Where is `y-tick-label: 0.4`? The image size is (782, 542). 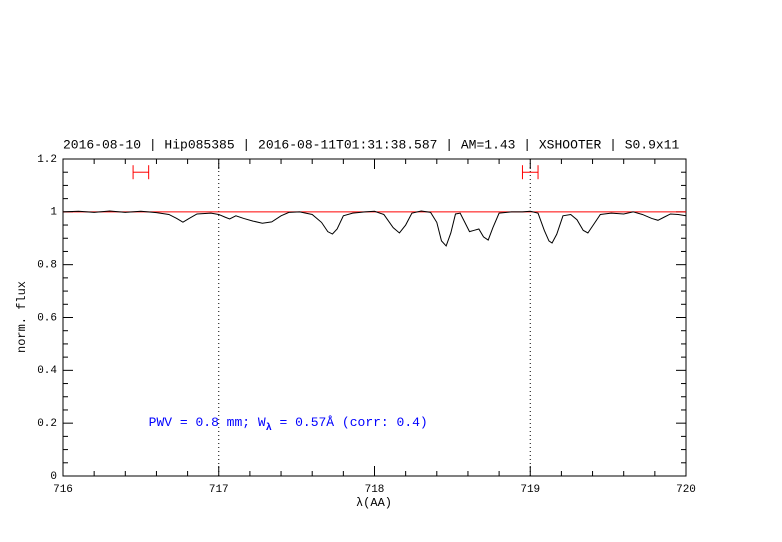 y-tick-label: 0.4 is located at coordinates (47, 371).